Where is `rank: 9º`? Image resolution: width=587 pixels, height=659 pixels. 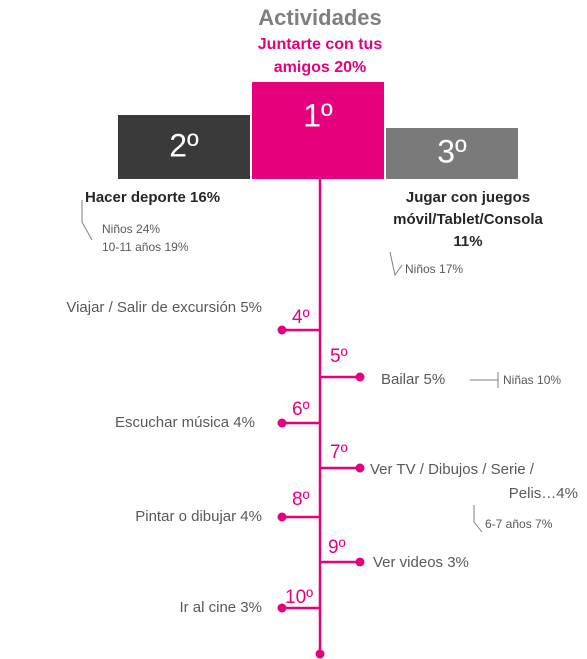 rank: 9º is located at coordinates (337, 547).